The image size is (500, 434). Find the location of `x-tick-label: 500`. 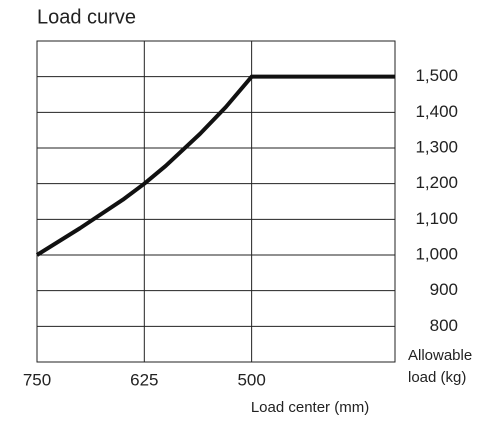

x-tick-label: 500 is located at coordinates (251, 379).